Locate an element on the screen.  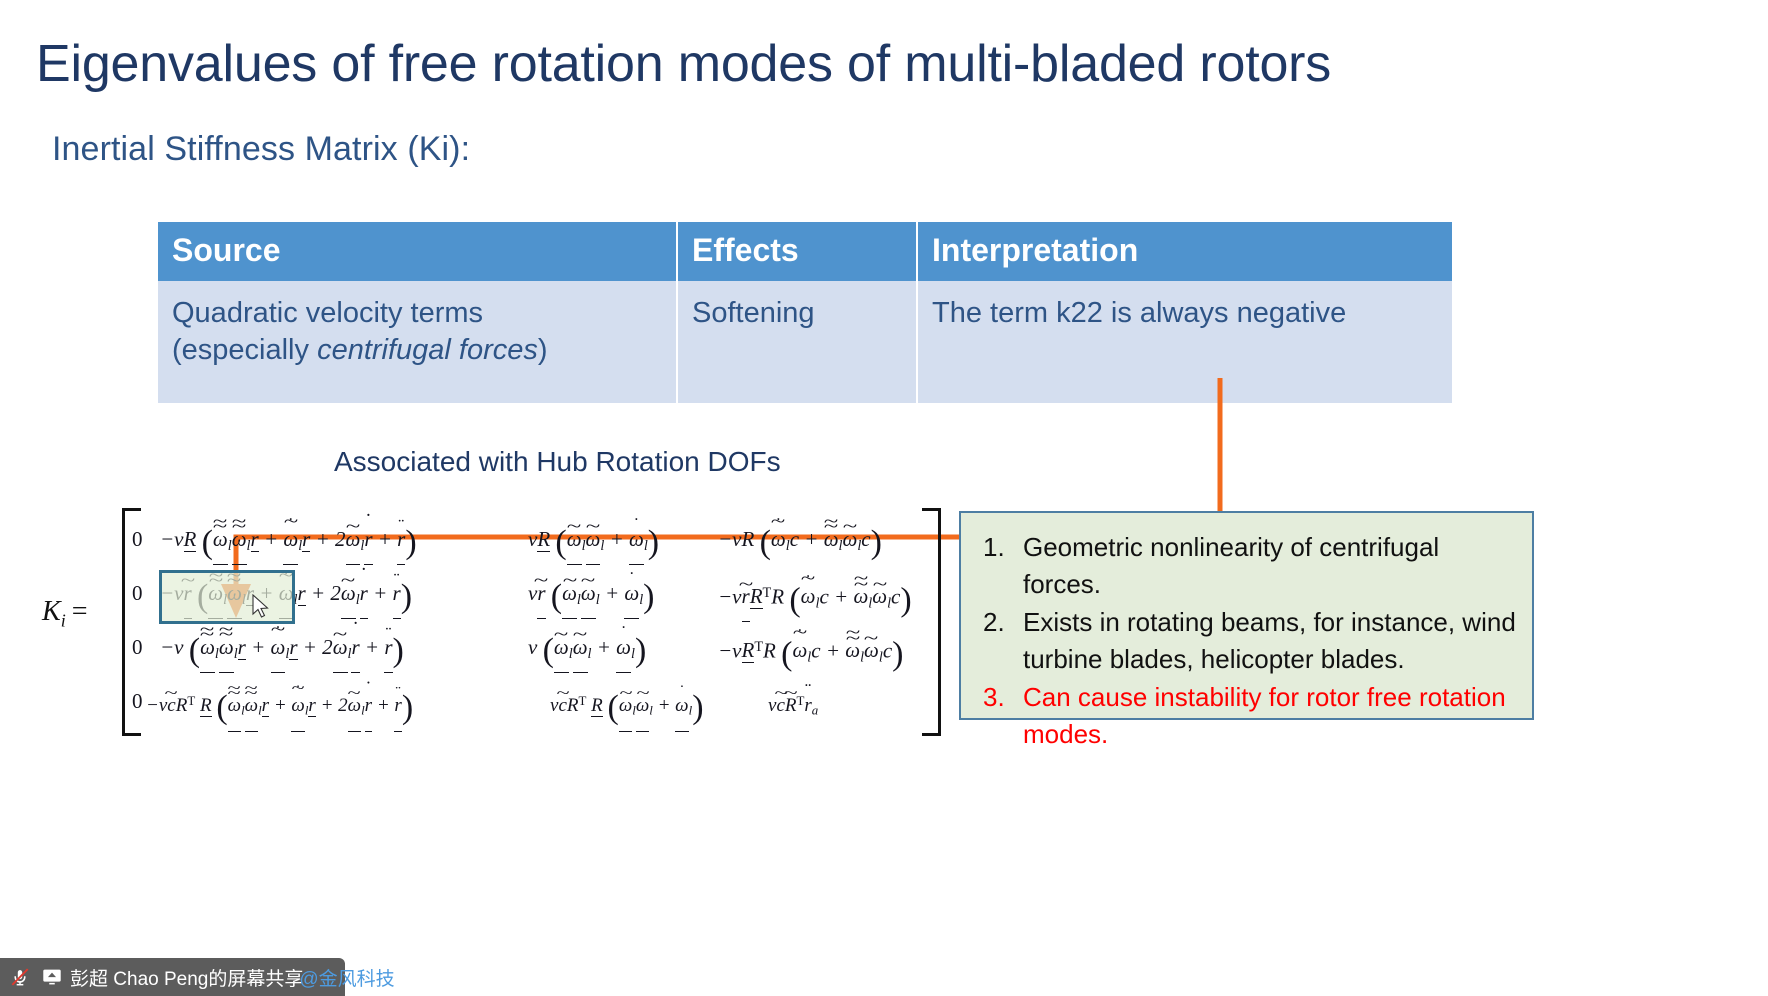
matrix-right-bracket is located at coordinates (931, 622).